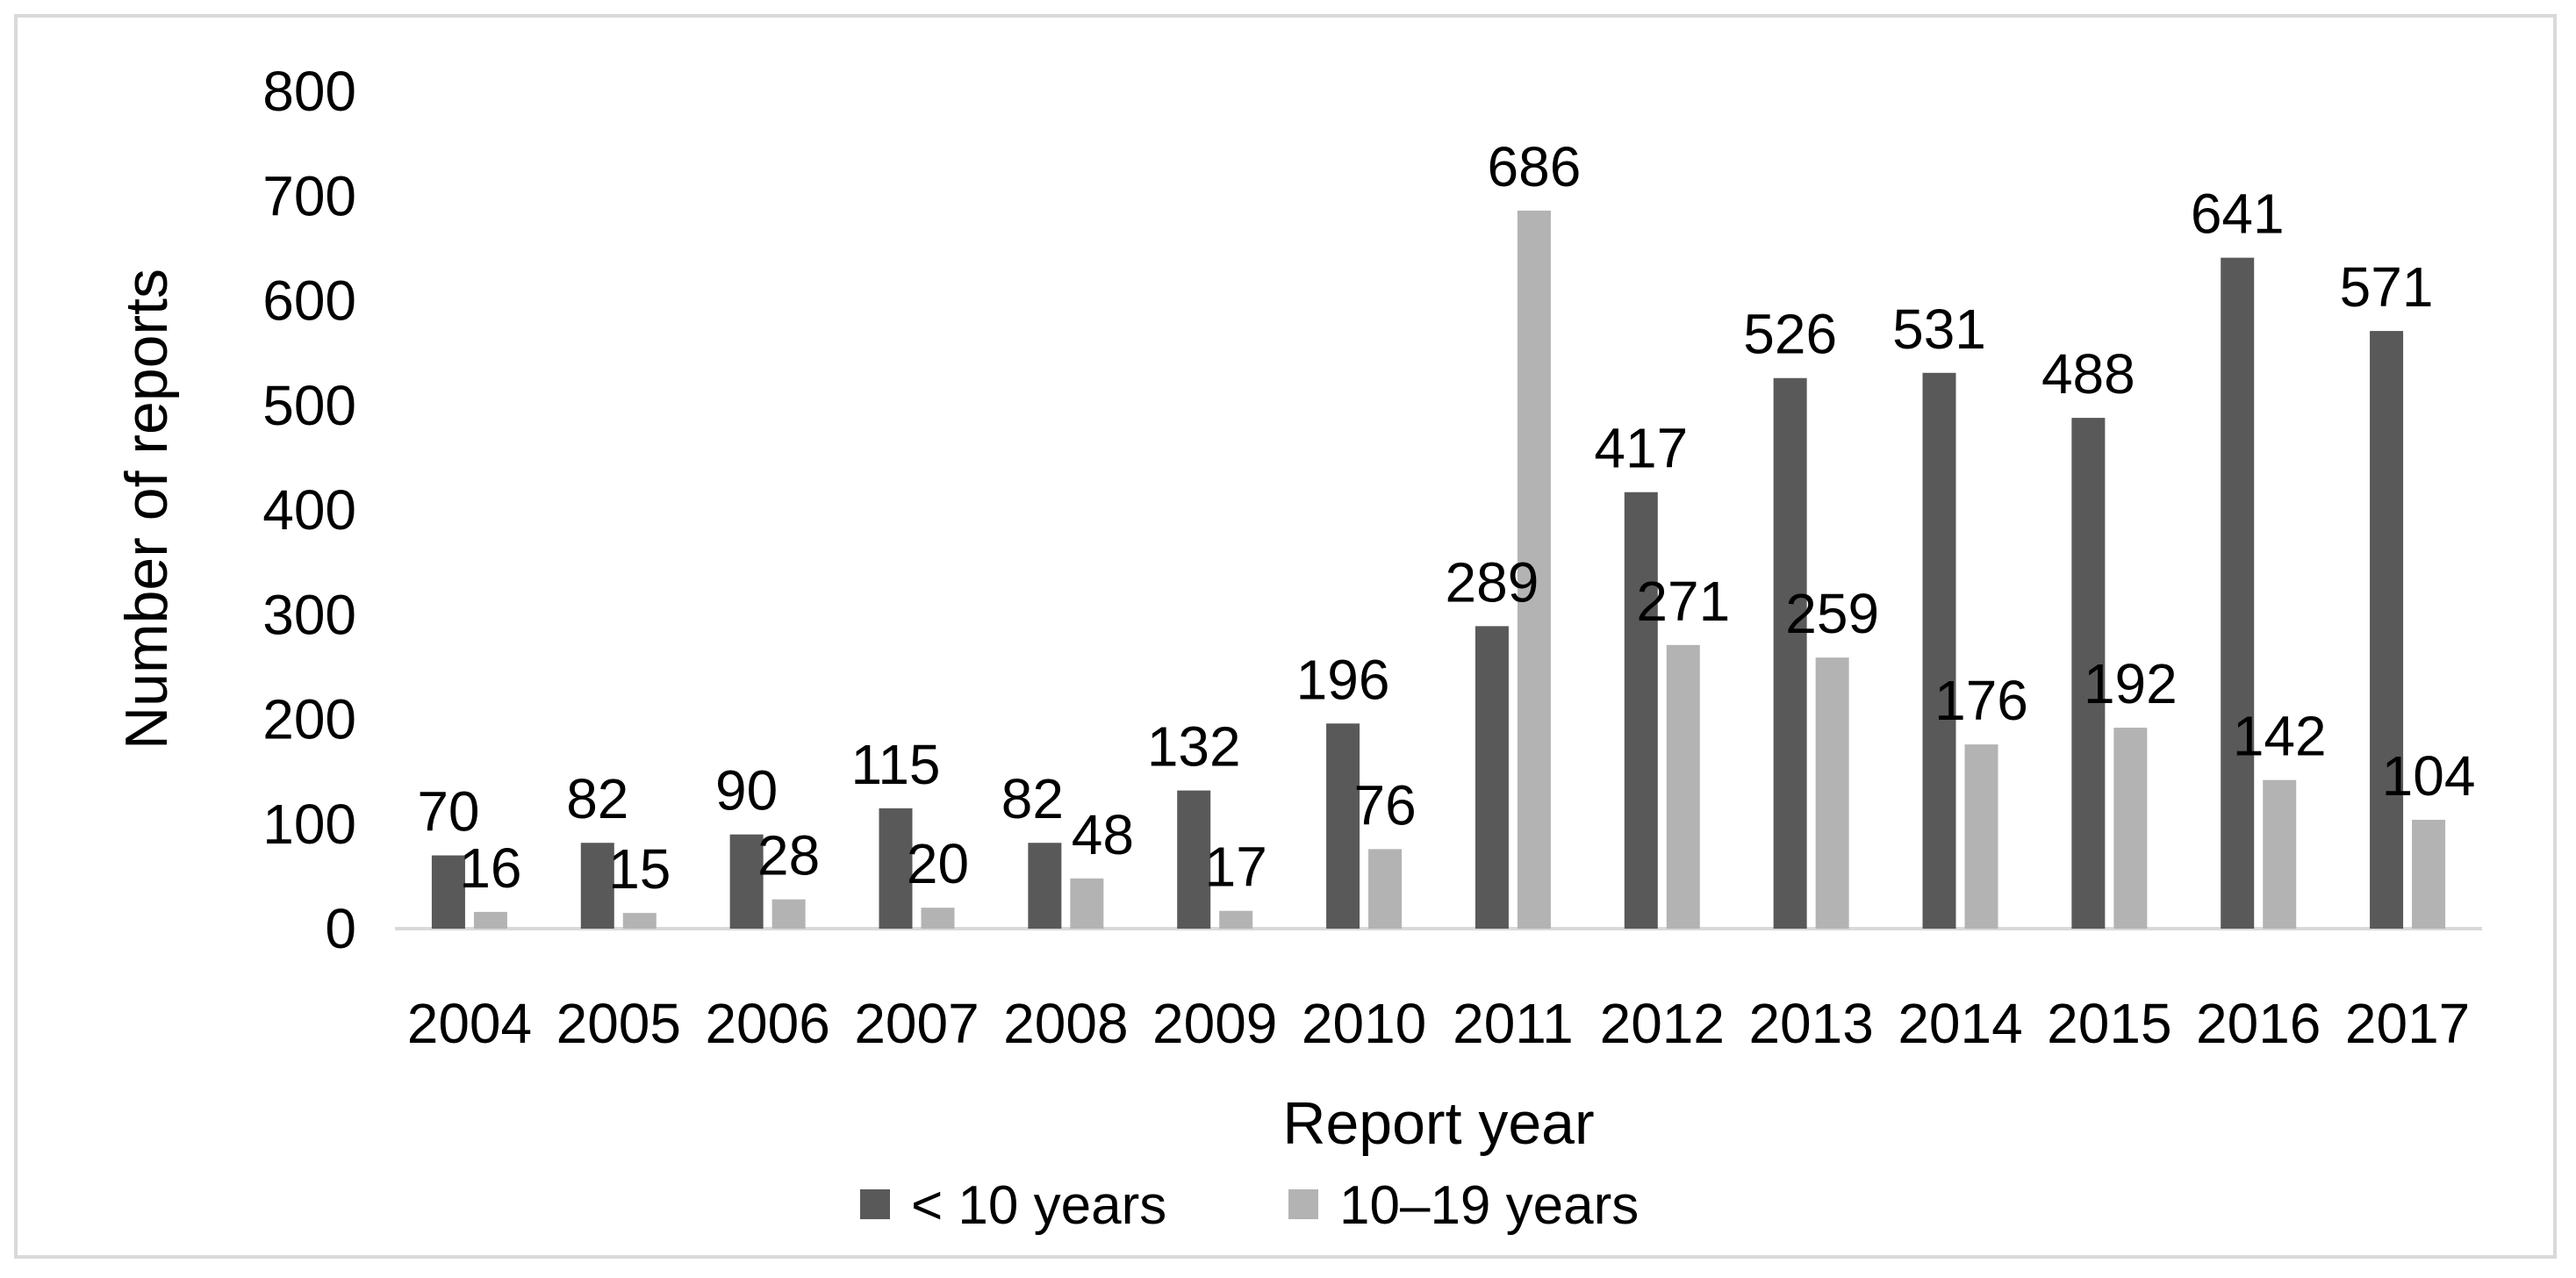  What do you see at coordinates (309, 91) in the screenshot?
I see `y-tick-label: 800` at bounding box center [309, 91].